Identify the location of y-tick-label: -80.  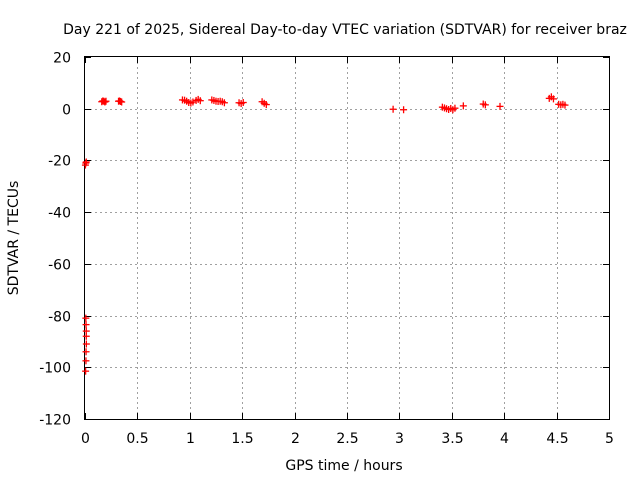
(59, 318).